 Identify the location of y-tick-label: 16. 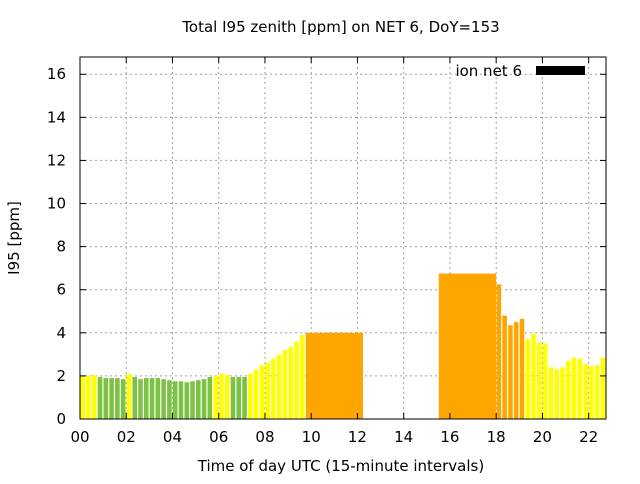
(56, 74).